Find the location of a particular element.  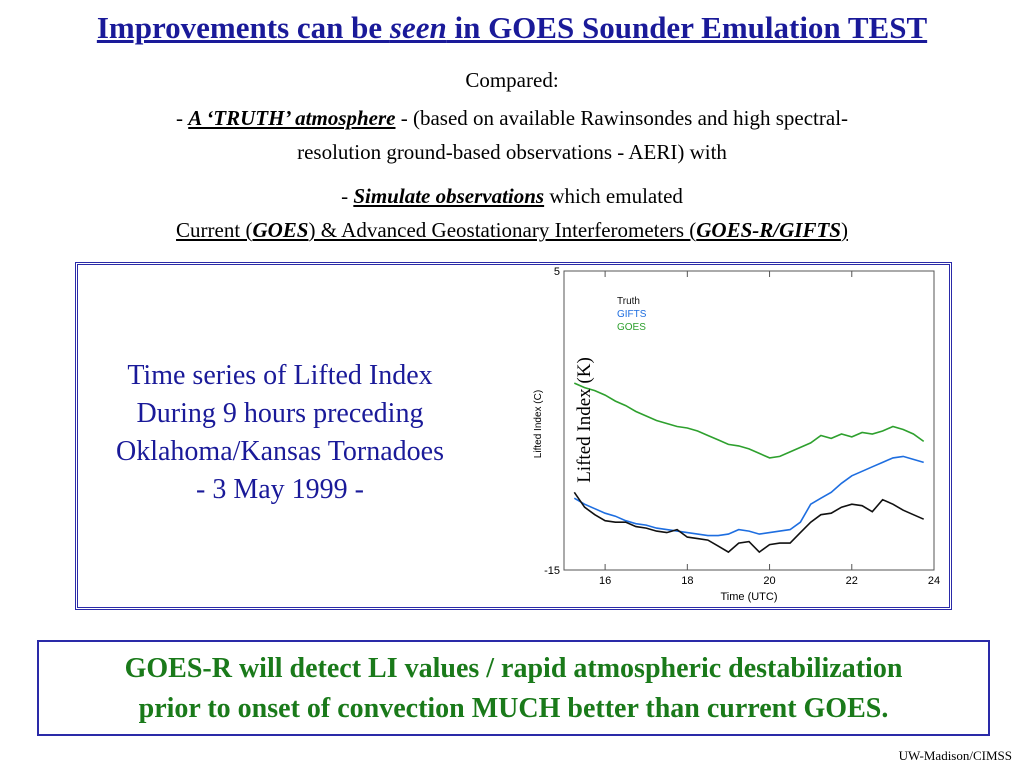

x-tick-label: 22 is located at coordinates (852, 581).